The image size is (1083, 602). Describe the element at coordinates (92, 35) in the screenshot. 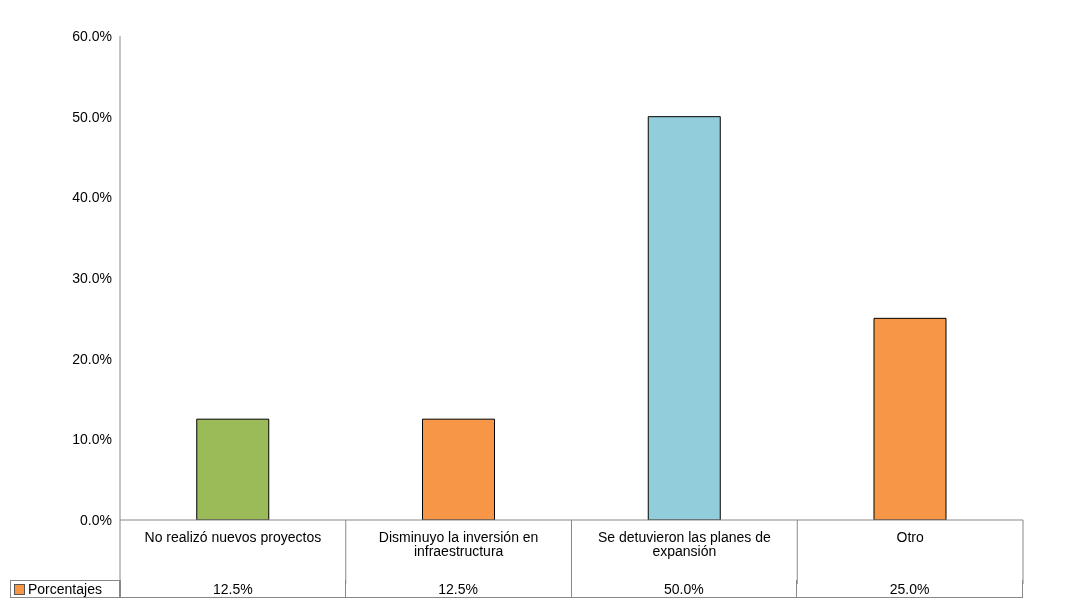

I see `y-tick-label: 60.0%` at that location.